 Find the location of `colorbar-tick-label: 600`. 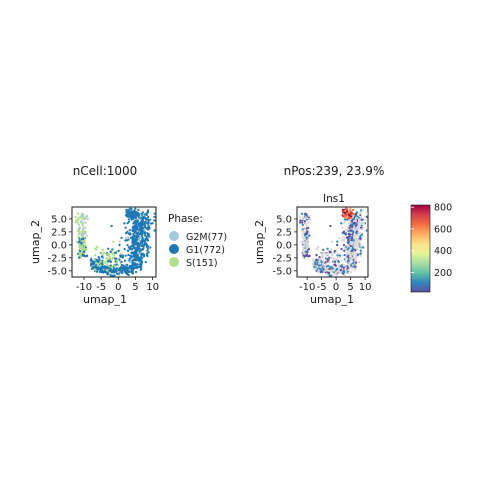

colorbar-tick-label: 600 is located at coordinates (443, 229).